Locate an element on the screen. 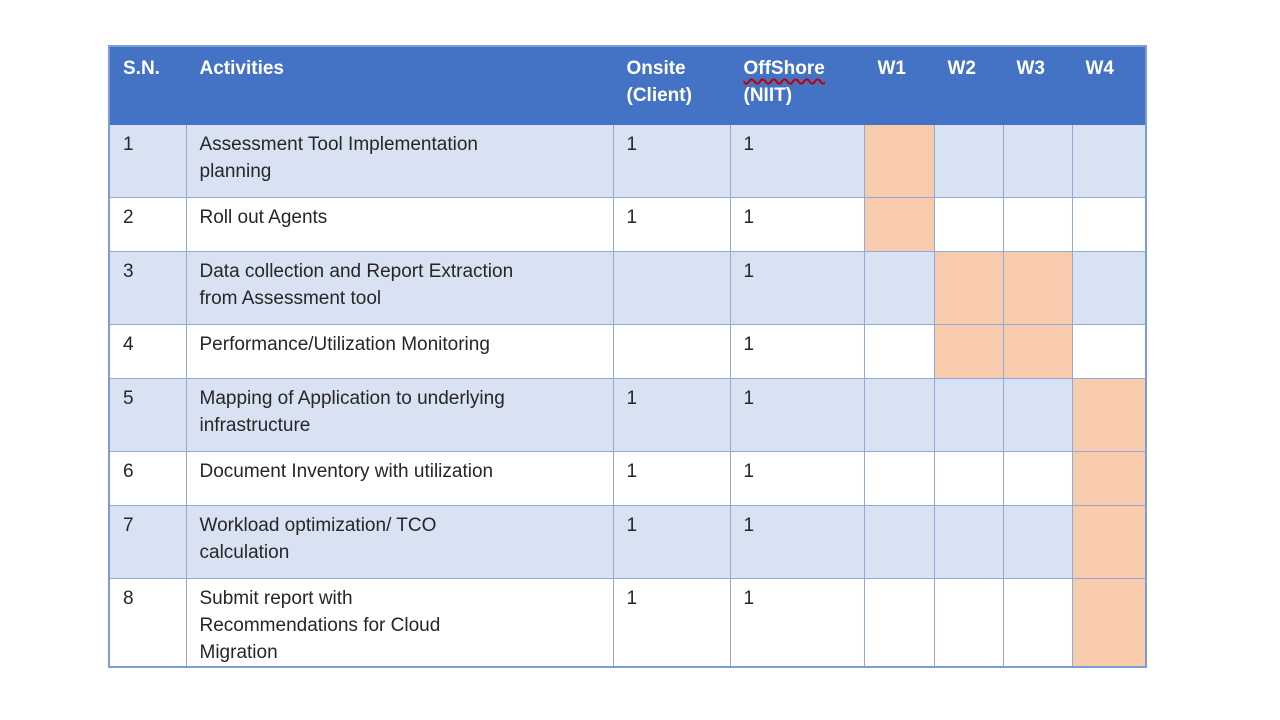  col-header-w3: W3 is located at coordinates (1037, 85).